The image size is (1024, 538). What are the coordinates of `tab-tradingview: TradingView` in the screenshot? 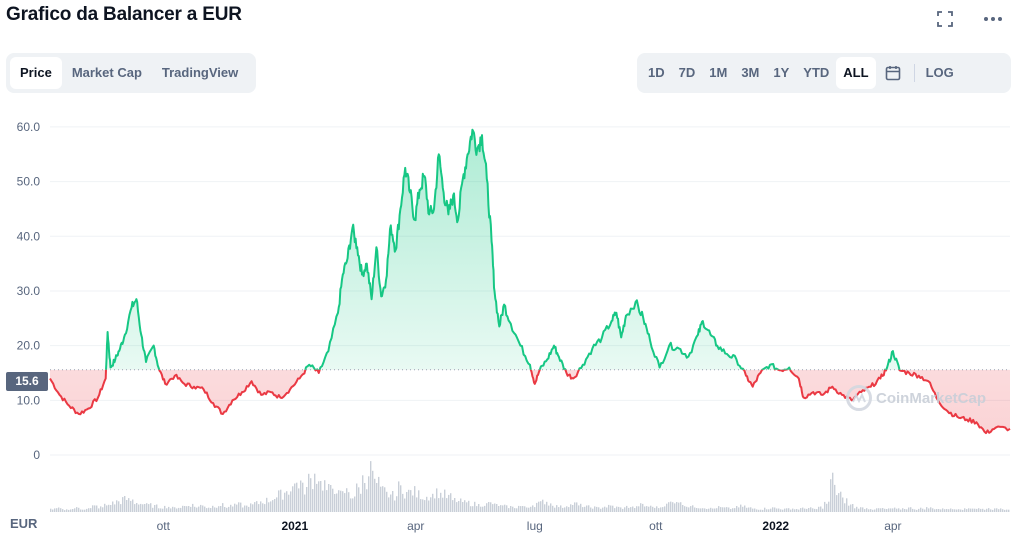 It's located at (200, 72).